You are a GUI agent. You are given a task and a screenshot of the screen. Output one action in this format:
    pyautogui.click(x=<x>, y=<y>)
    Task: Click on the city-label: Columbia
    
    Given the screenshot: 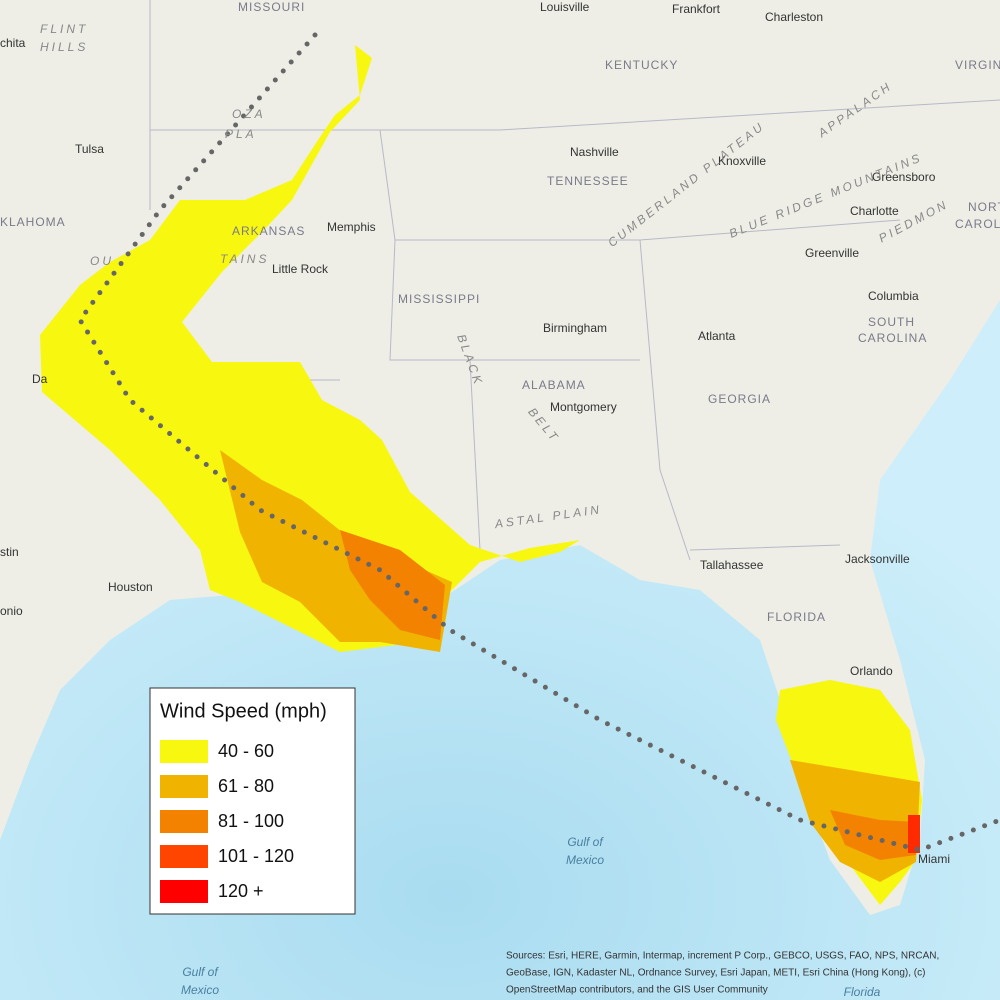 What is the action you would take?
    pyautogui.click(x=893, y=296)
    